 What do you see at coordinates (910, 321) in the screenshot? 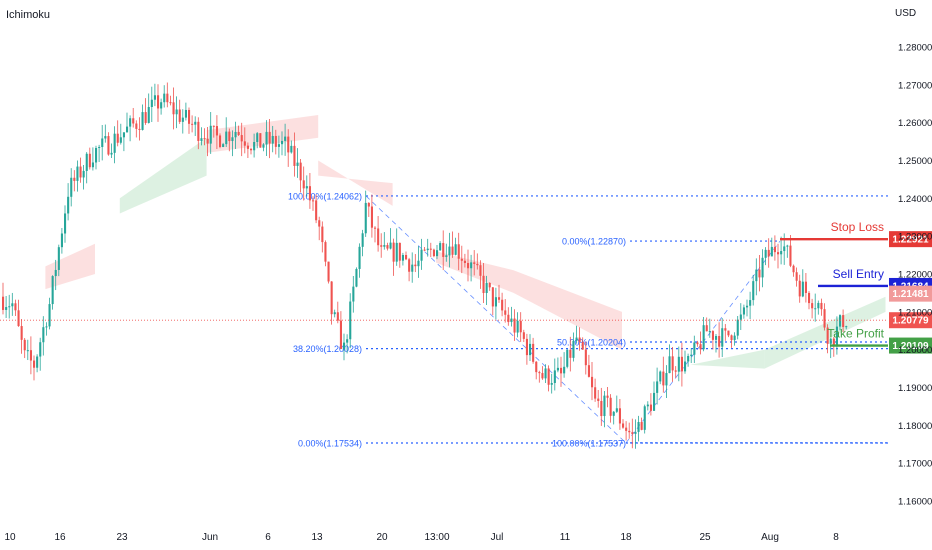
I see `current-price-tag: 1.20779` at bounding box center [910, 321].